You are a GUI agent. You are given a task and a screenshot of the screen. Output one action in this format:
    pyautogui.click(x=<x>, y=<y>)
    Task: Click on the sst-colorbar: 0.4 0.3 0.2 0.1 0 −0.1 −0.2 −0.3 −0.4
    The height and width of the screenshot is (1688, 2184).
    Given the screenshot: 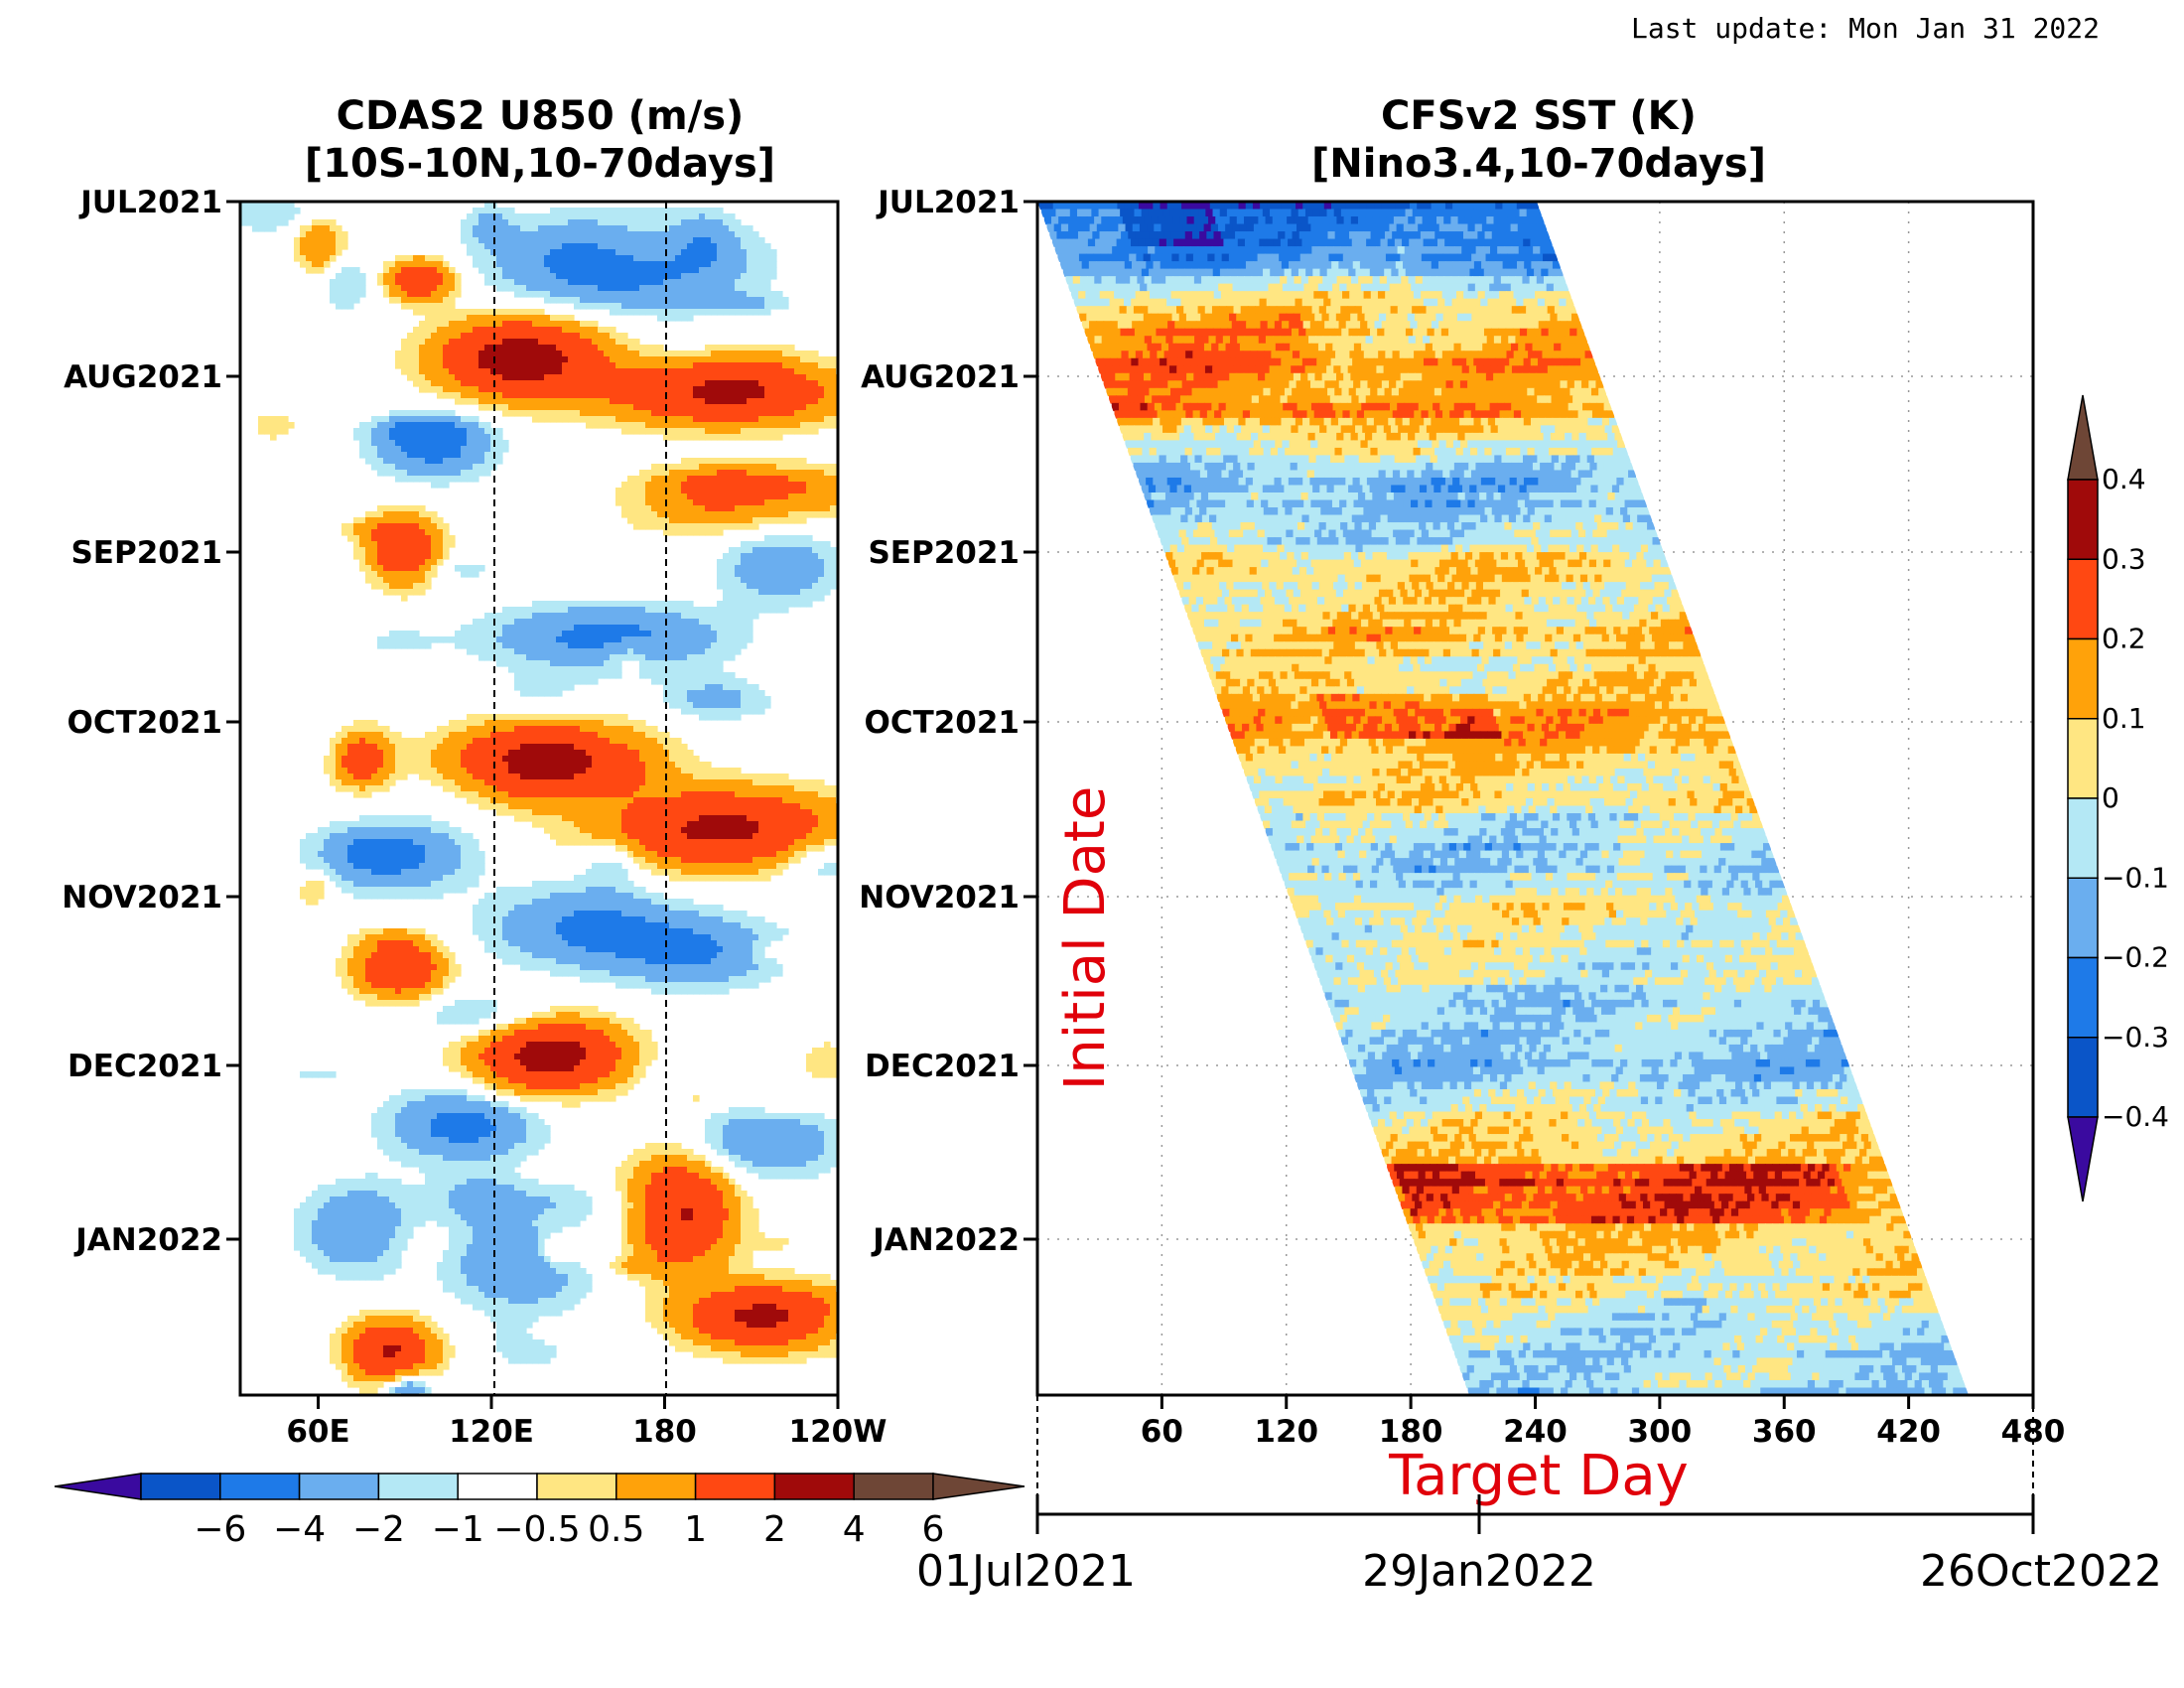 What is the action you would take?
    pyautogui.click(x=2118, y=798)
    